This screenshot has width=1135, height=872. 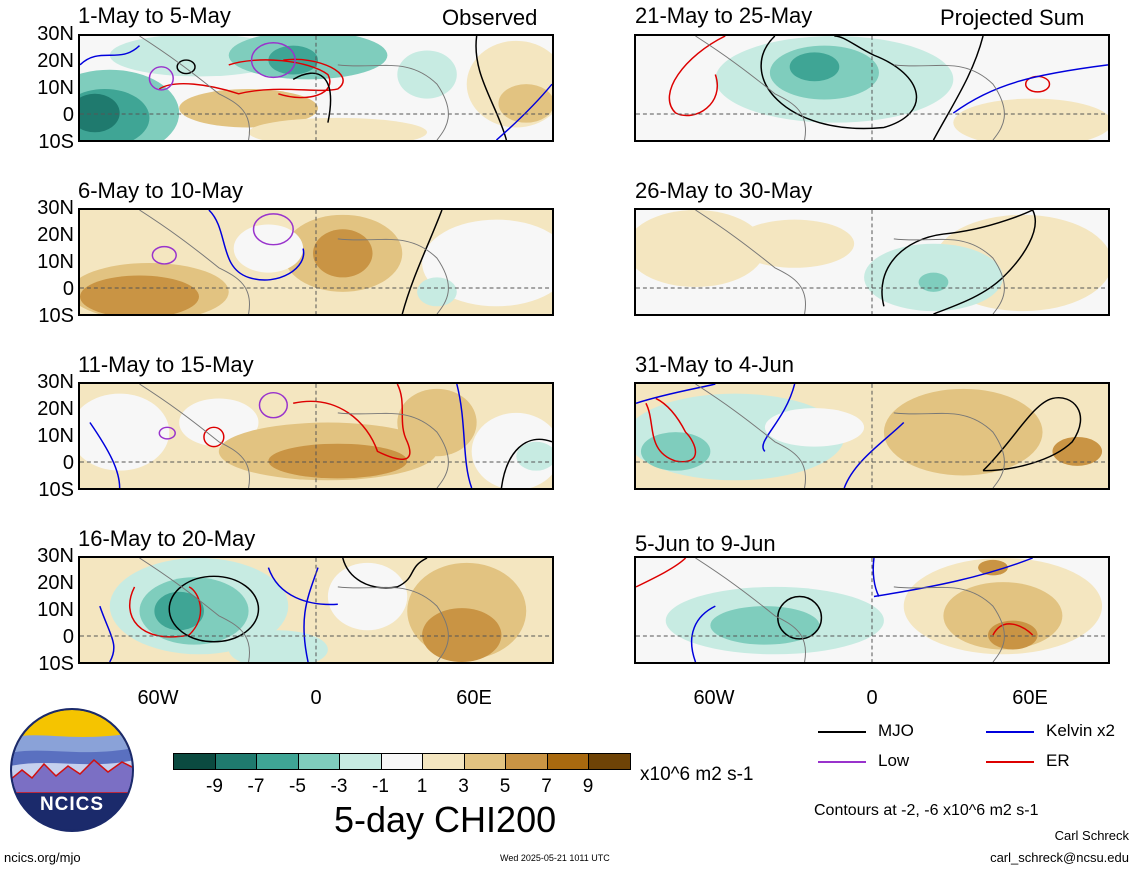 I want to click on colorbar-tick-label: -3, so click(x=339, y=786).